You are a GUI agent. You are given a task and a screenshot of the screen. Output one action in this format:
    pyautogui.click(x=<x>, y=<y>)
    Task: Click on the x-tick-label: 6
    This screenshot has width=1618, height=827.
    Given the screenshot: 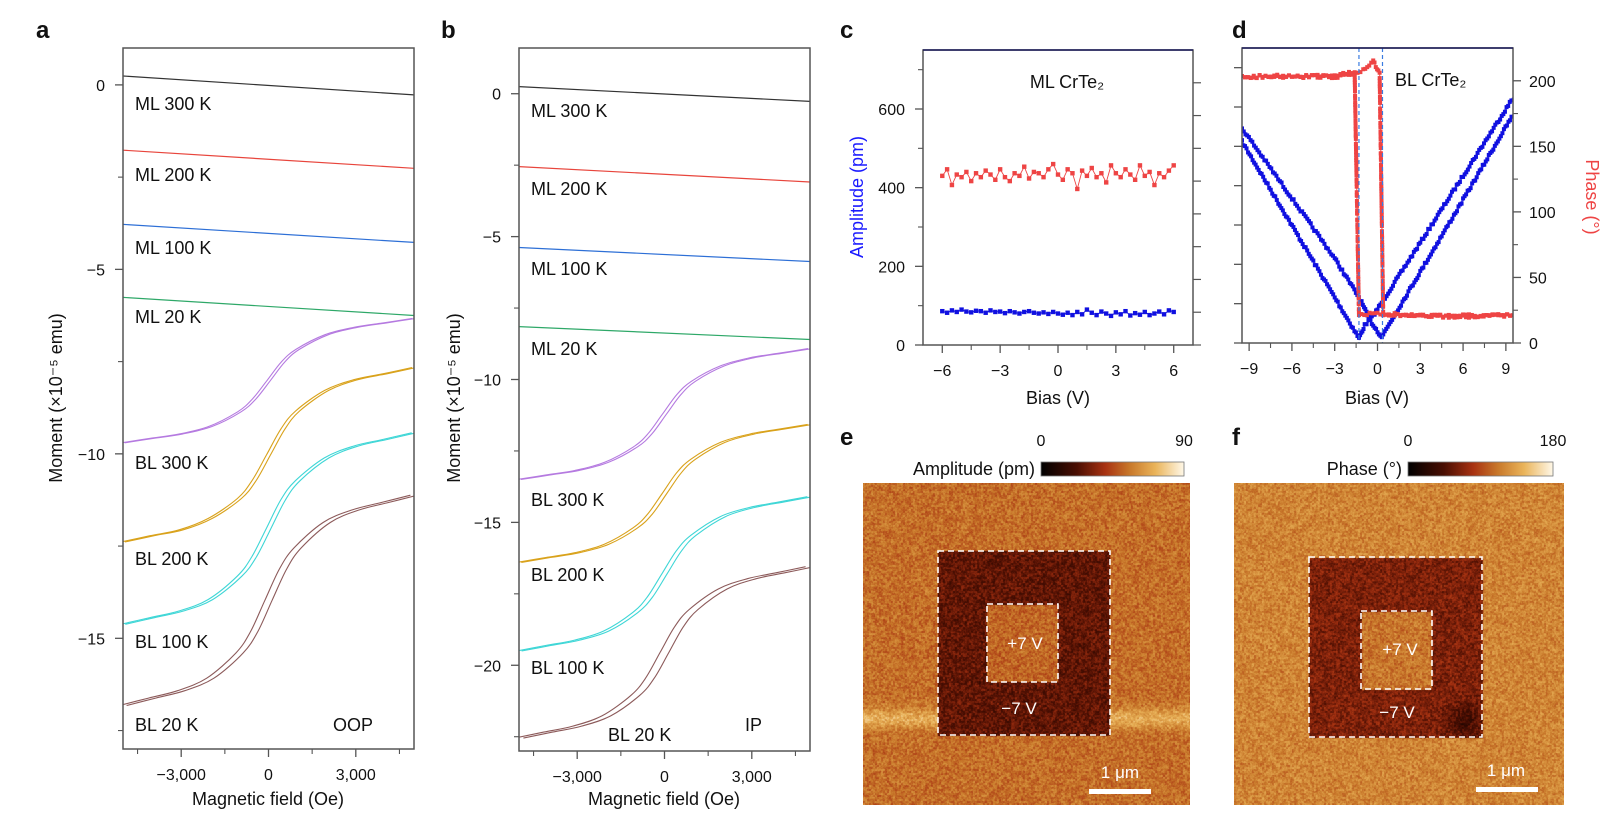 What is the action you would take?
    pyautogui.click(x=1173, y=371)
    